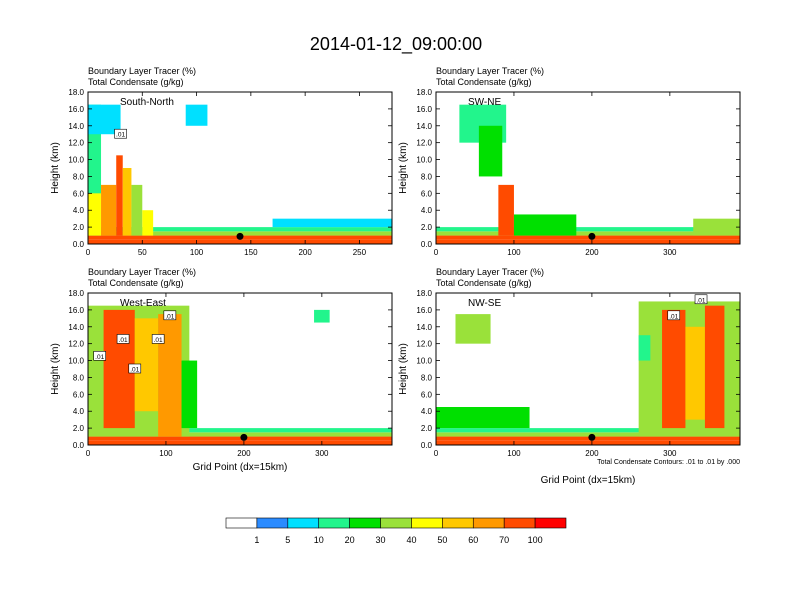  What do you see at coordinates (240, 375) in the screenshot?
I see `tracer-field: .01 .01 .01 .01 .01` at bounding box center [240, 375].